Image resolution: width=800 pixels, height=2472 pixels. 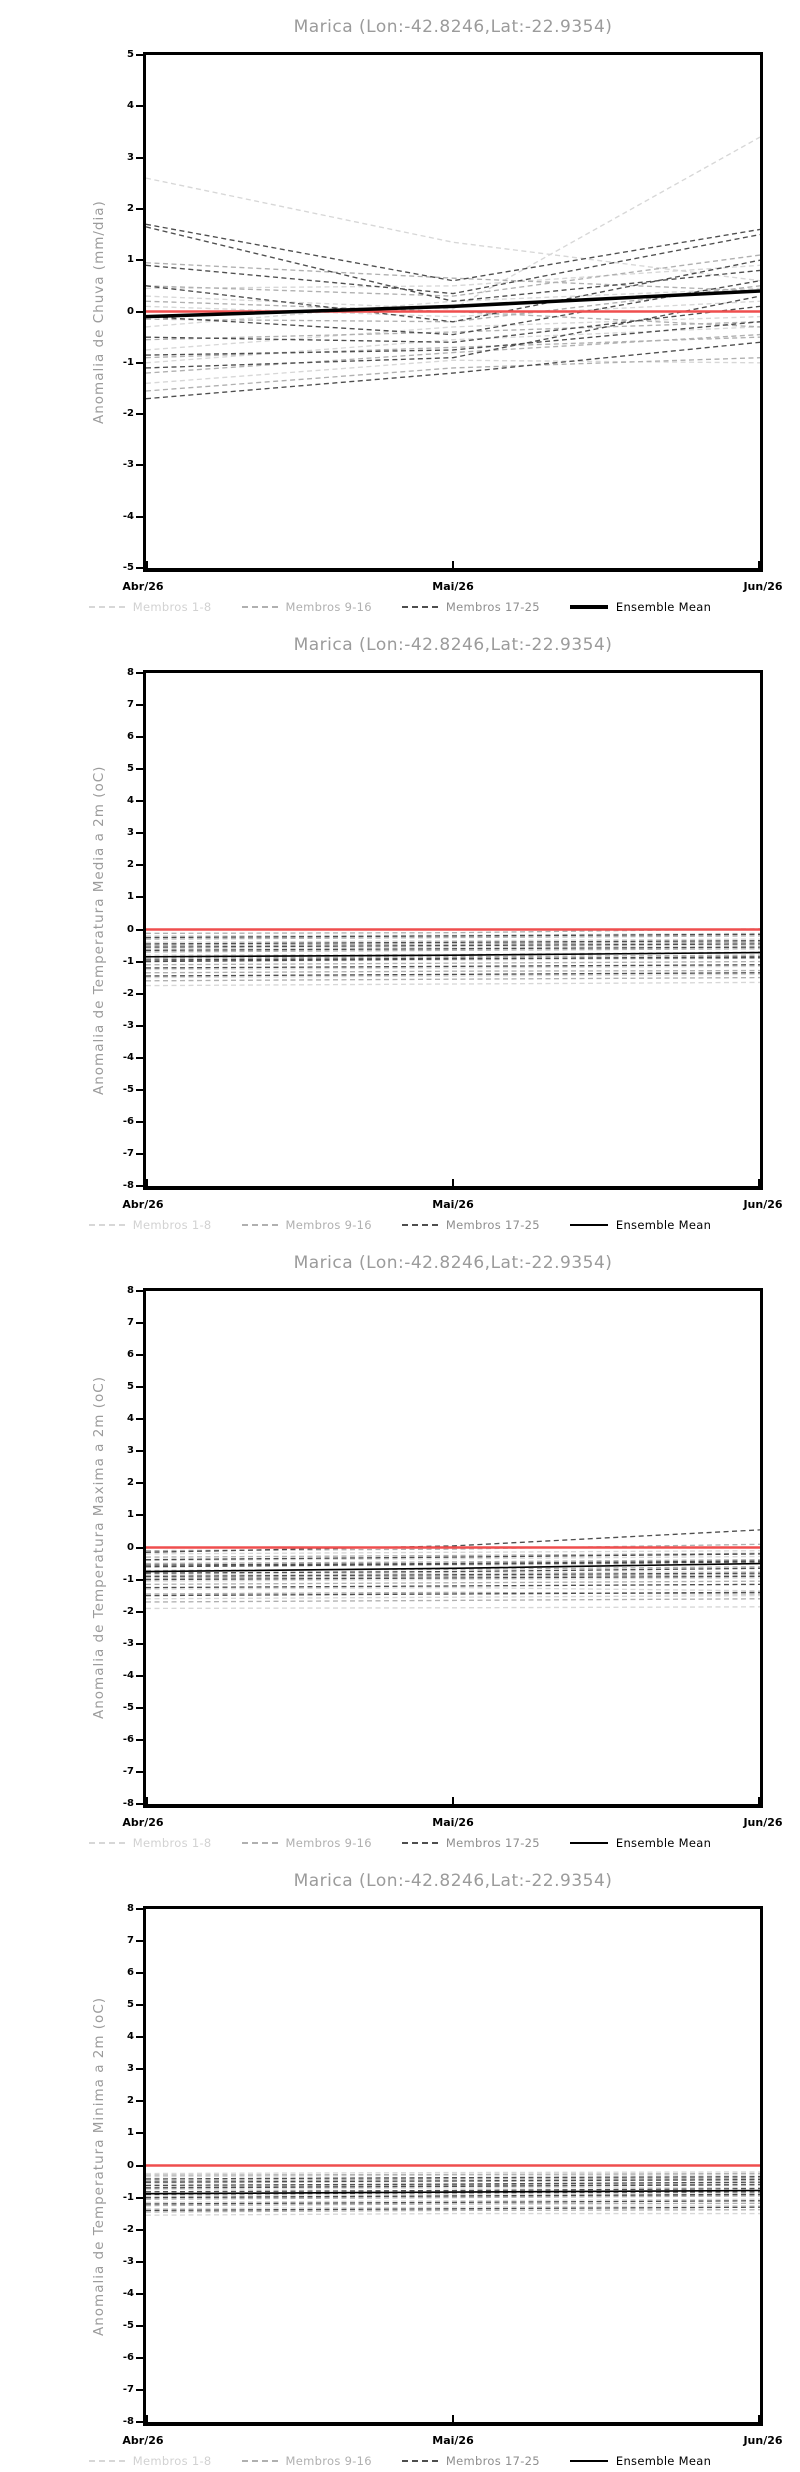 I want to click on y-tick-label: 1, so click(x=130, y=1515).